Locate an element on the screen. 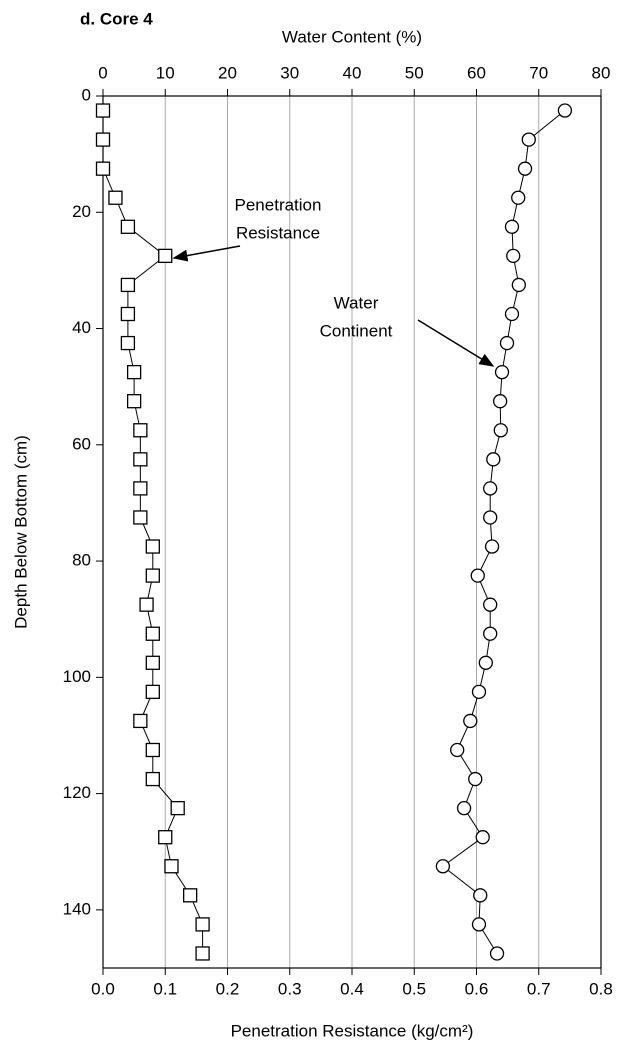 The image size is (629, 1058). x2-tick-label: 0 is located at coordinates (102, 72).